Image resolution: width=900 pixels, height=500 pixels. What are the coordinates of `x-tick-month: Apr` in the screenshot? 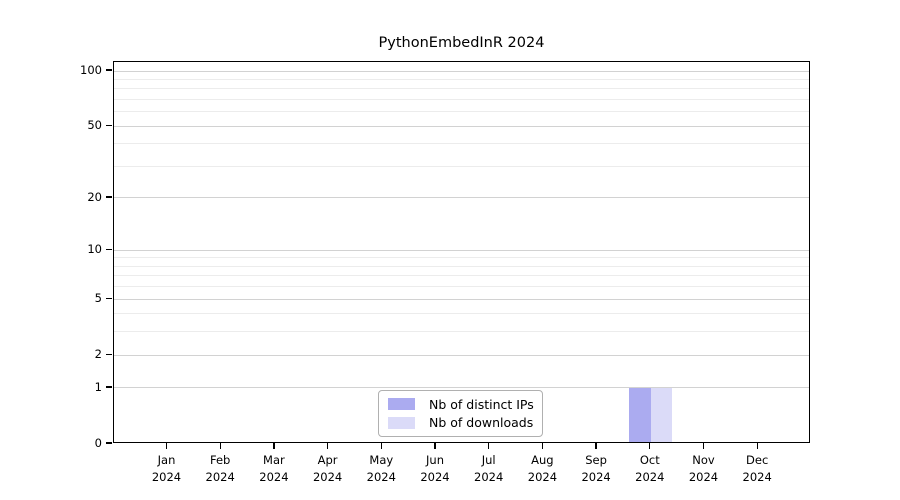 It's located at (327, 460).